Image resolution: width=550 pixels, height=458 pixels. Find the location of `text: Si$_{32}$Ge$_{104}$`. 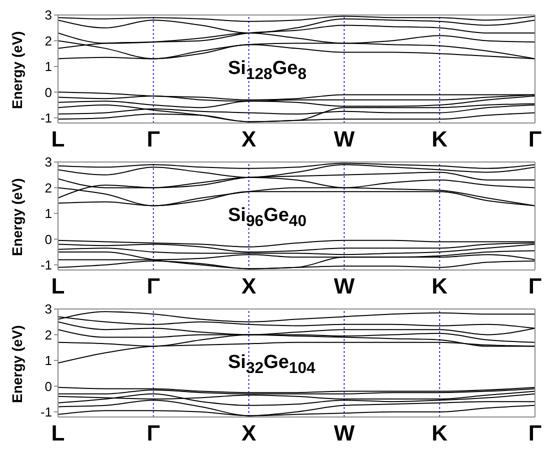

text: Si$_{32}$Ge$_{104}$ is located at coordinates (271, 365).